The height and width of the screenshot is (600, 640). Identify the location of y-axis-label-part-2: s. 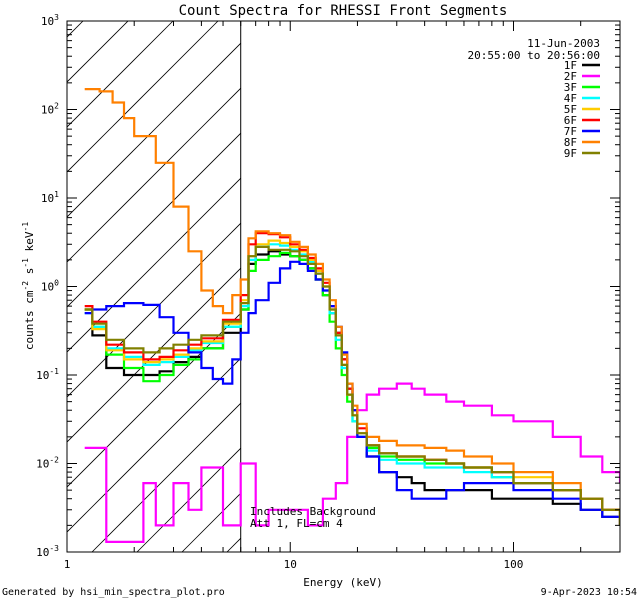
(29, 274).